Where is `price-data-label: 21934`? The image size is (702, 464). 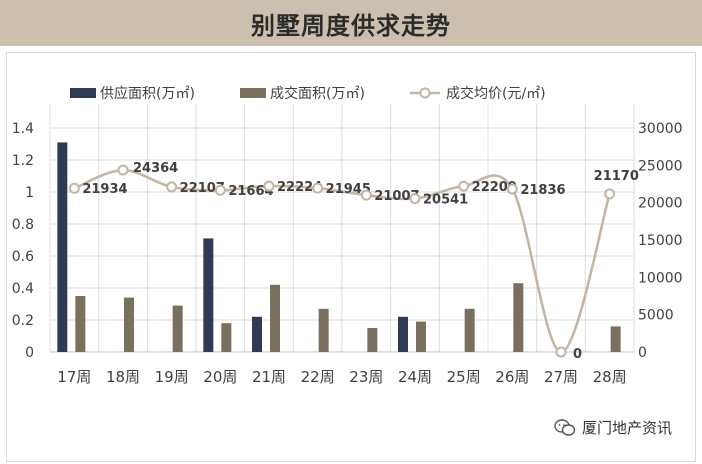 price-data-label: 21934 is located at coordinates (104, 189).